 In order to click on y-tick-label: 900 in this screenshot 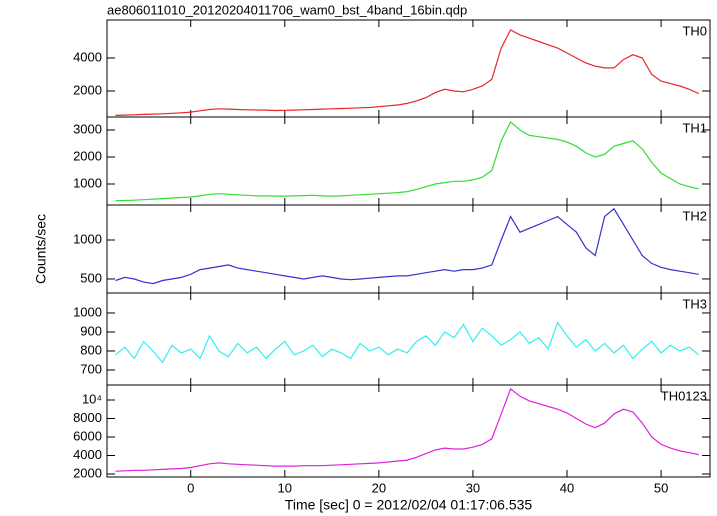, I will do `click(91, 330)`.